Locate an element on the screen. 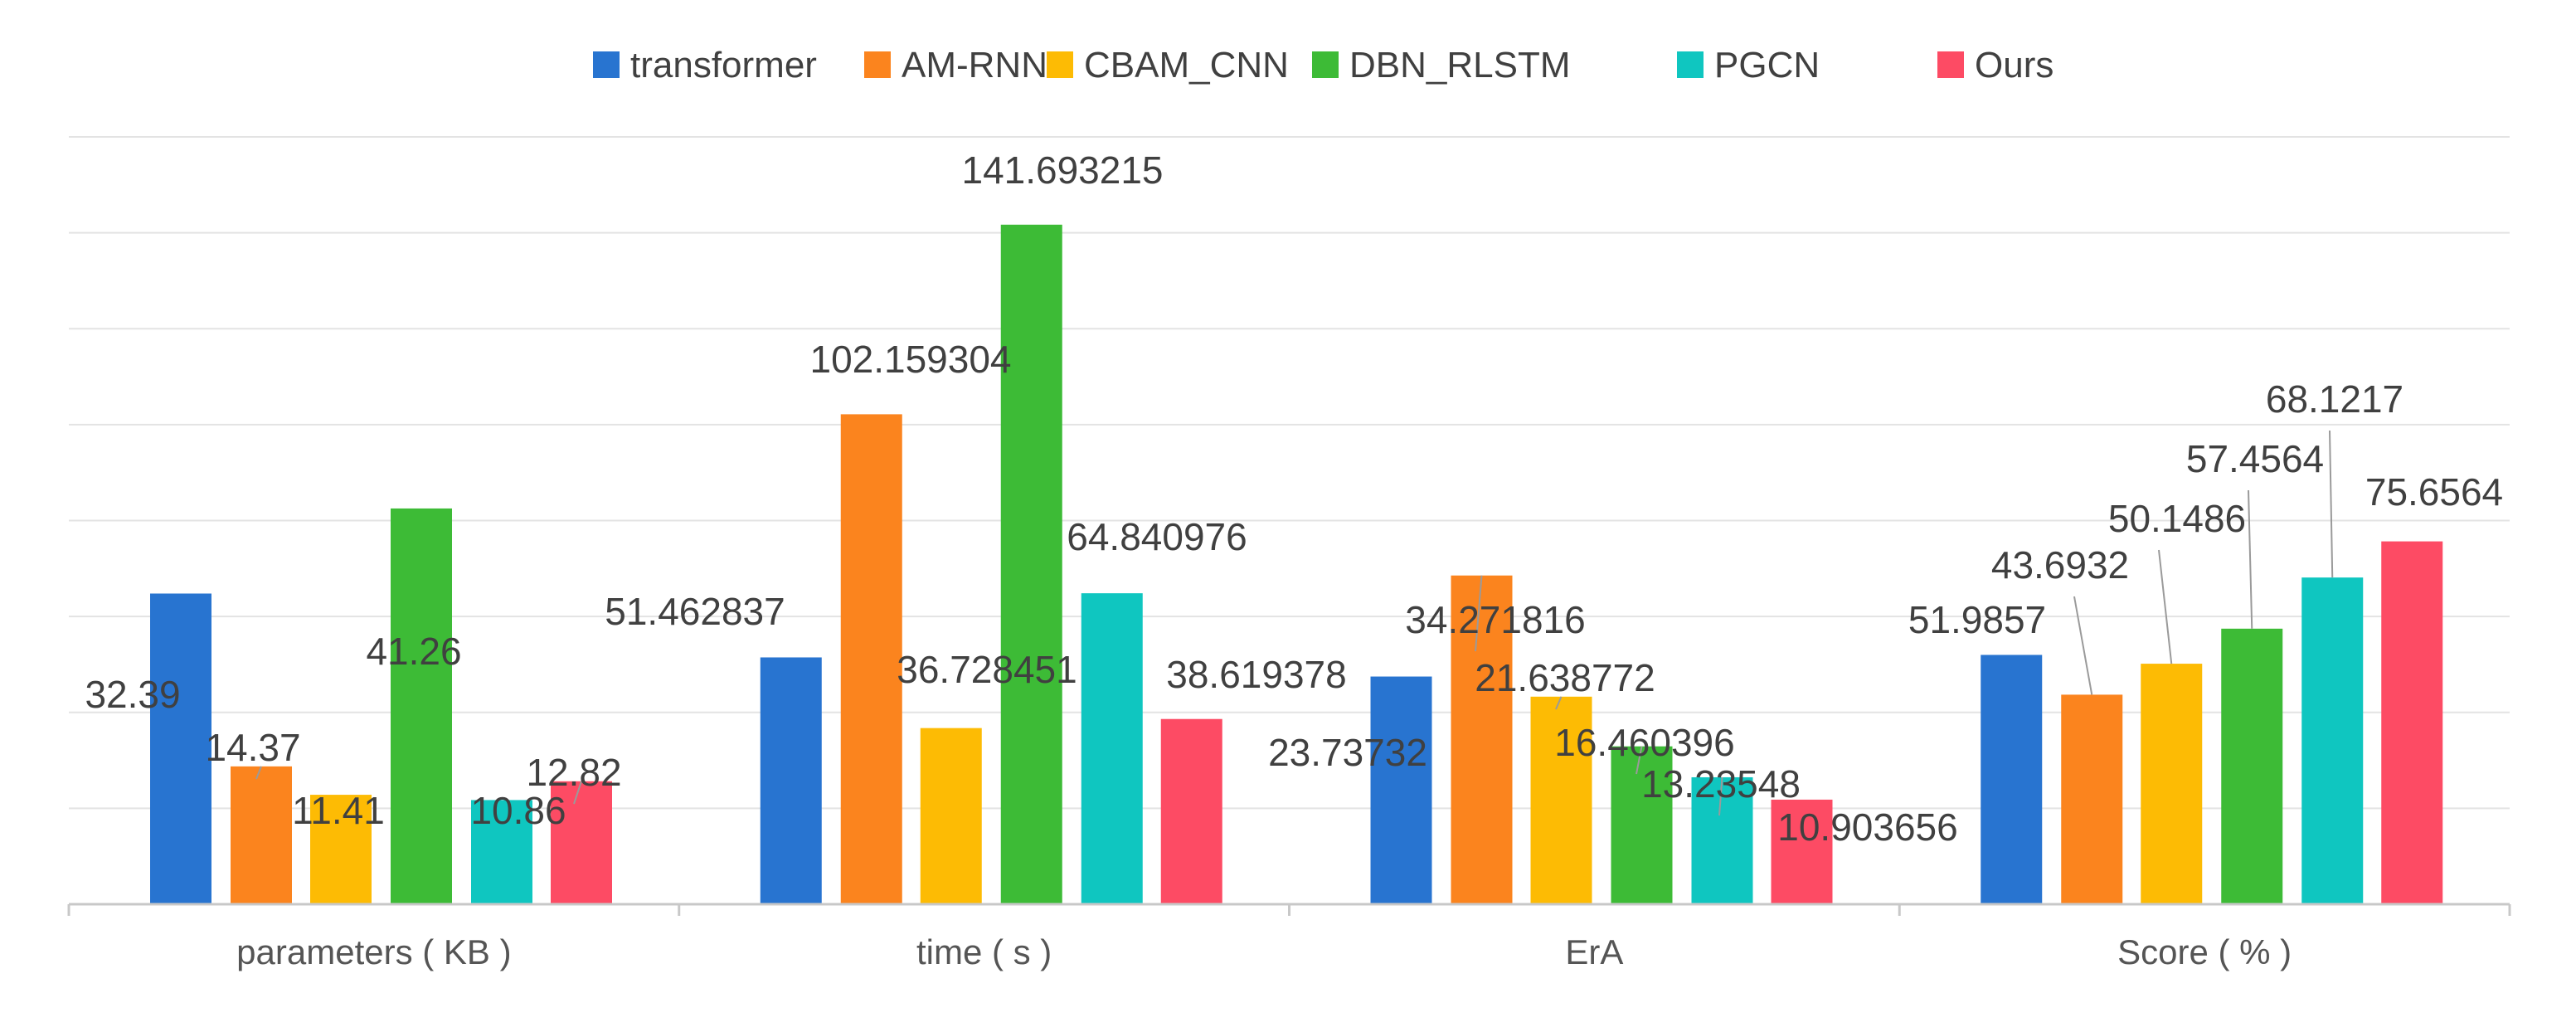 This screenshot has height=1027, width=2576. data-label: 11.41 is located at coordinates (339, 810).